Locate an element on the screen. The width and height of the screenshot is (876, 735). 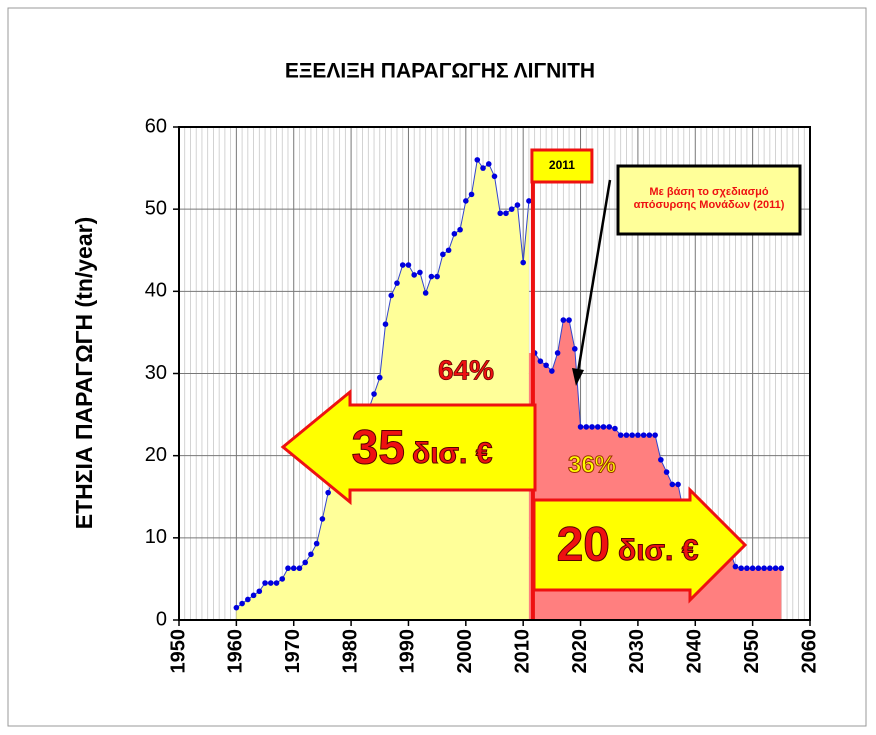
y-tick-label: 50 is located at coordinates (156, 208).